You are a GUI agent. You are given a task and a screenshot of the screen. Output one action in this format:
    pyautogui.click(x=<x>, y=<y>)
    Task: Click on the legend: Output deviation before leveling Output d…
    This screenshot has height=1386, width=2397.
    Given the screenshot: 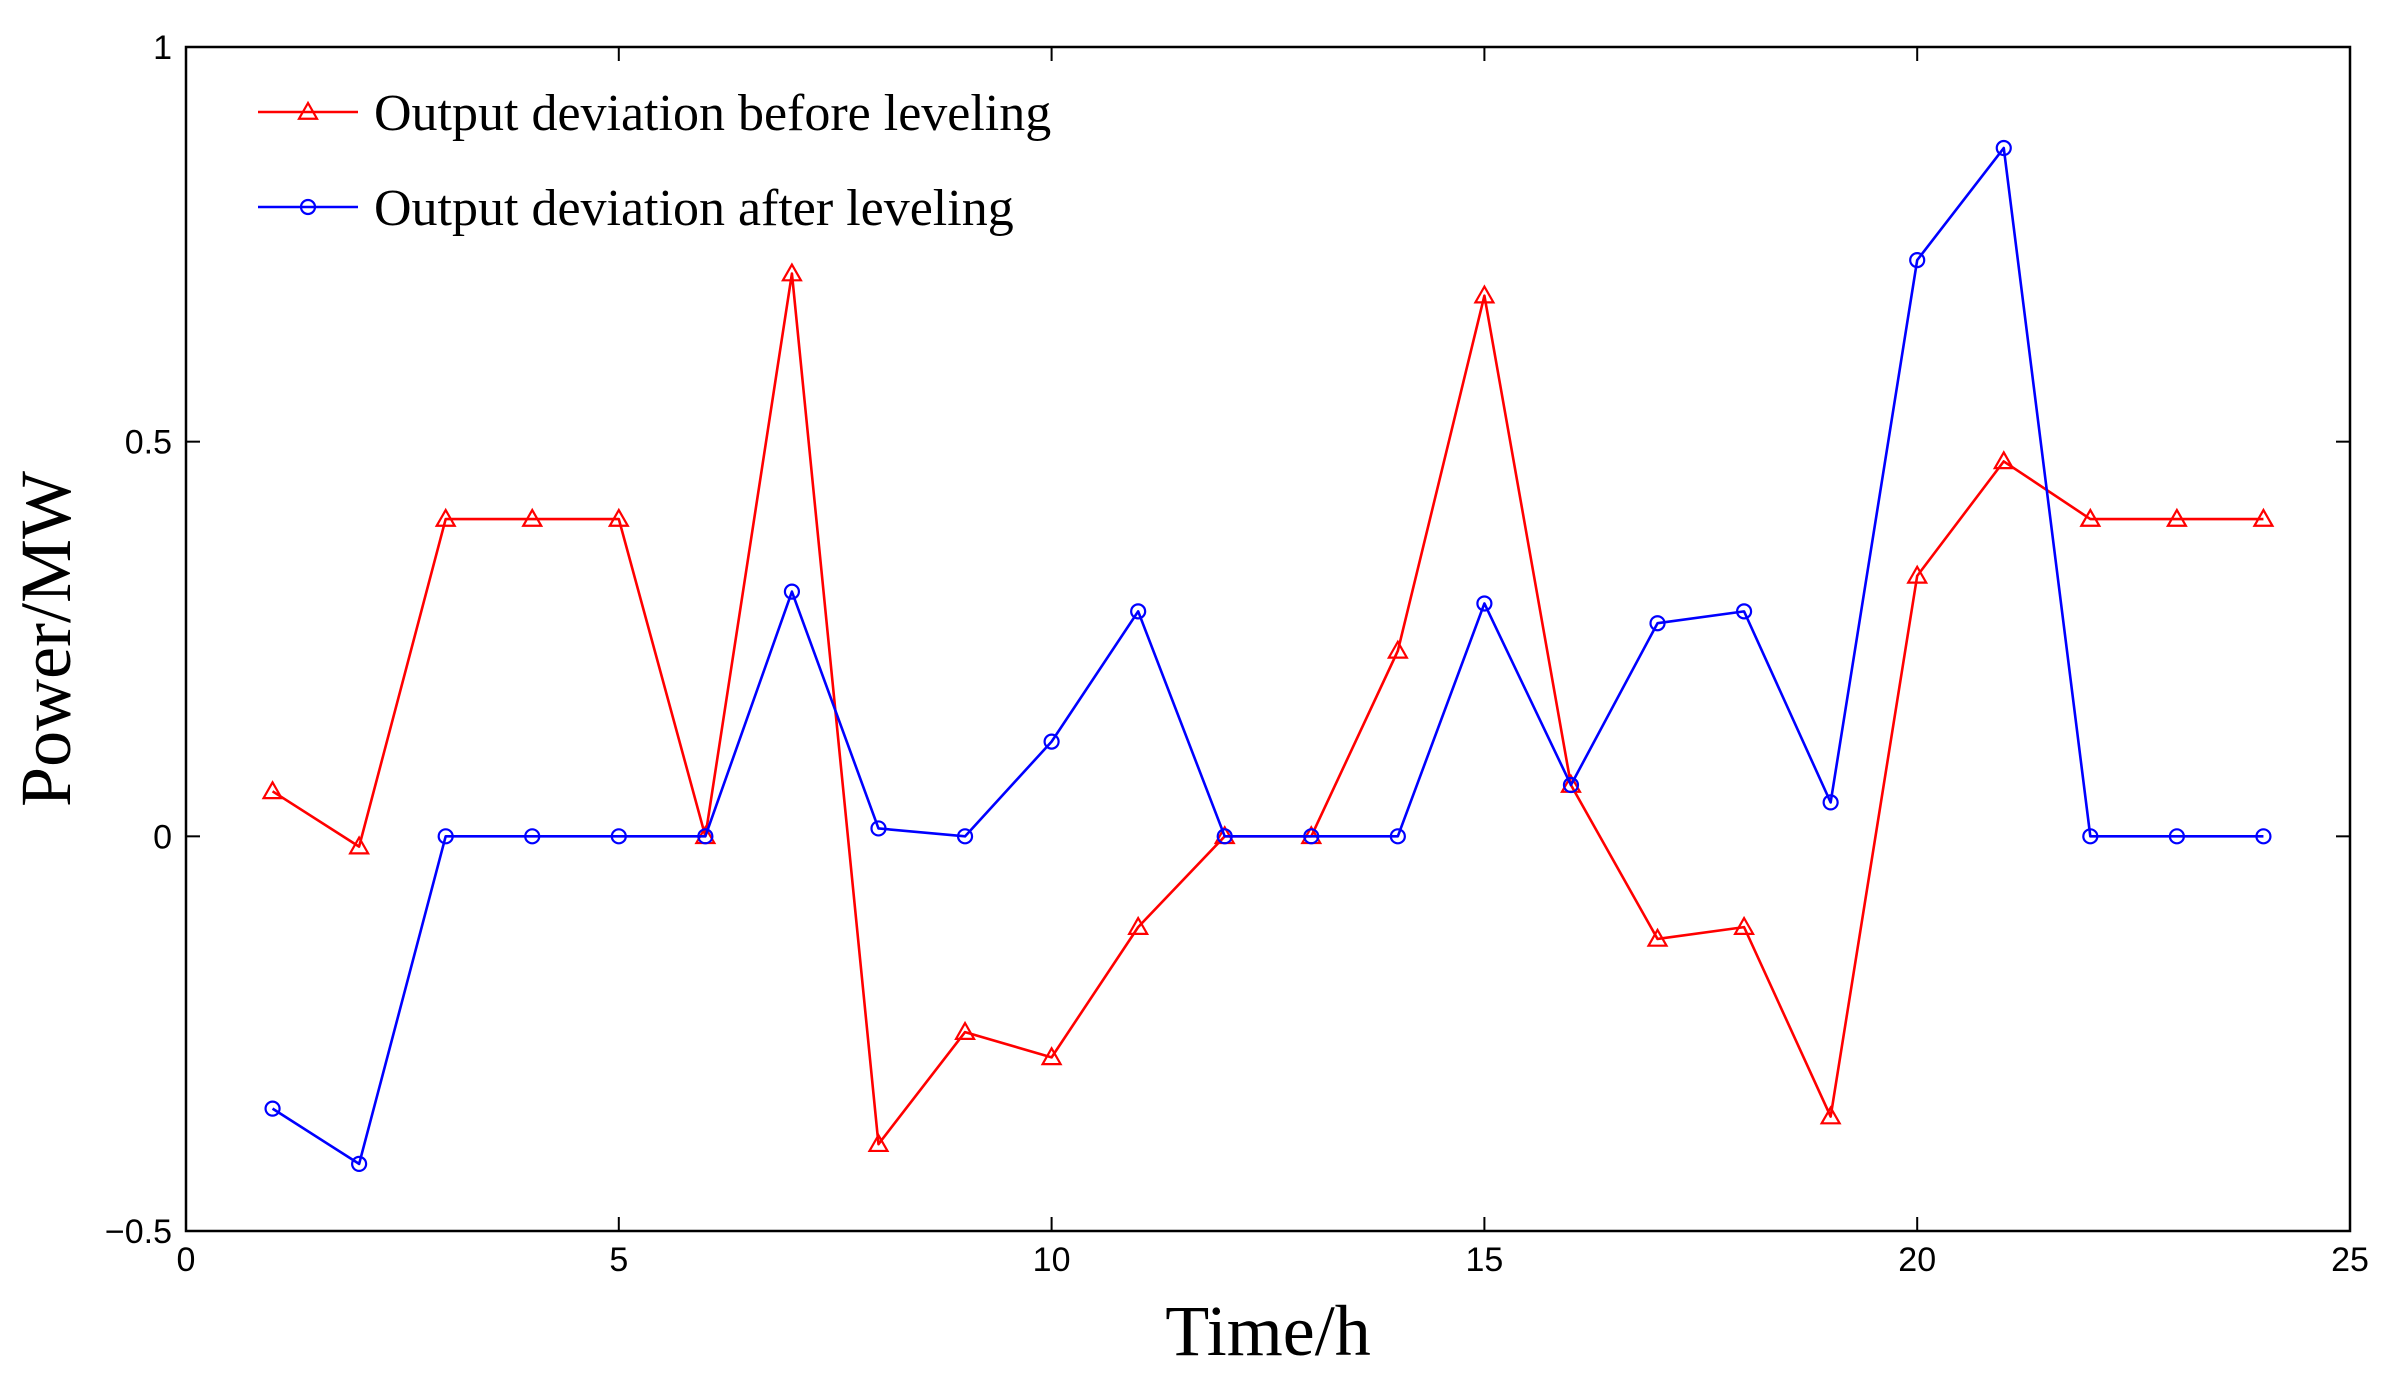 What is the action you would take?
    pyautogui.click(x=654, y=161)
    